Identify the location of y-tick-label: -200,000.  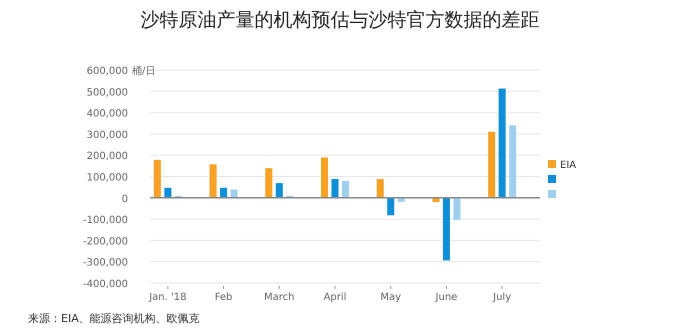
(105, 242).